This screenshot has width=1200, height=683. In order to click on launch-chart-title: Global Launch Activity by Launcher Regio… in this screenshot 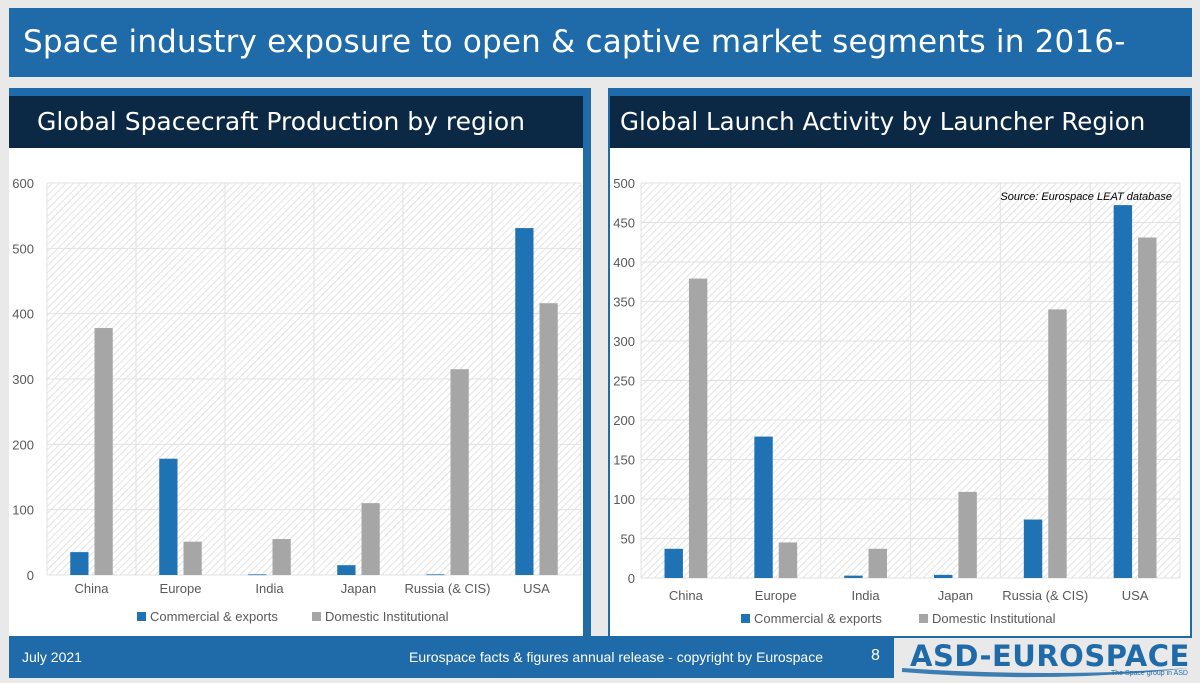, I will do `click(900, 142)`.